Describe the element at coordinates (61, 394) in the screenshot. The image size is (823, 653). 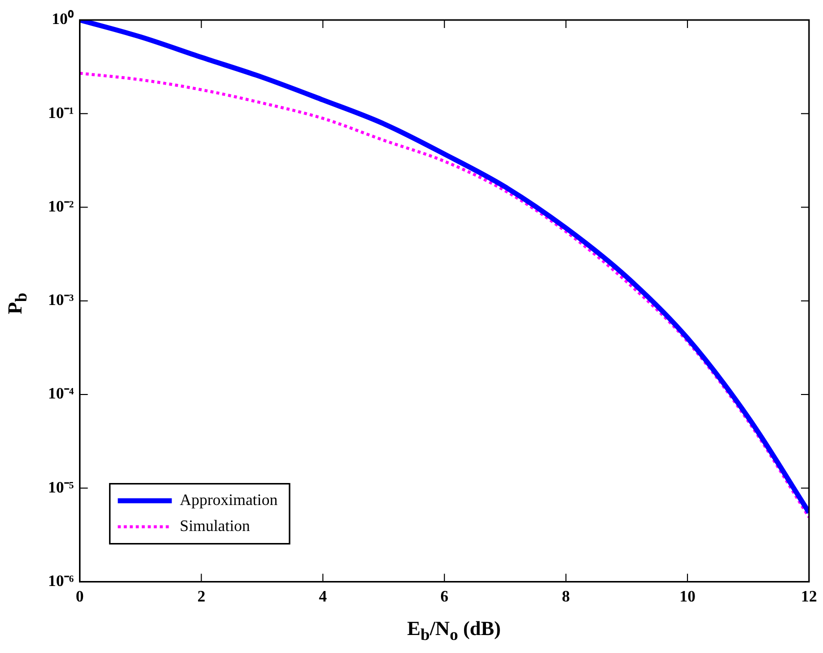
I see `y-tick-label: 10⁻⁴` at that location.